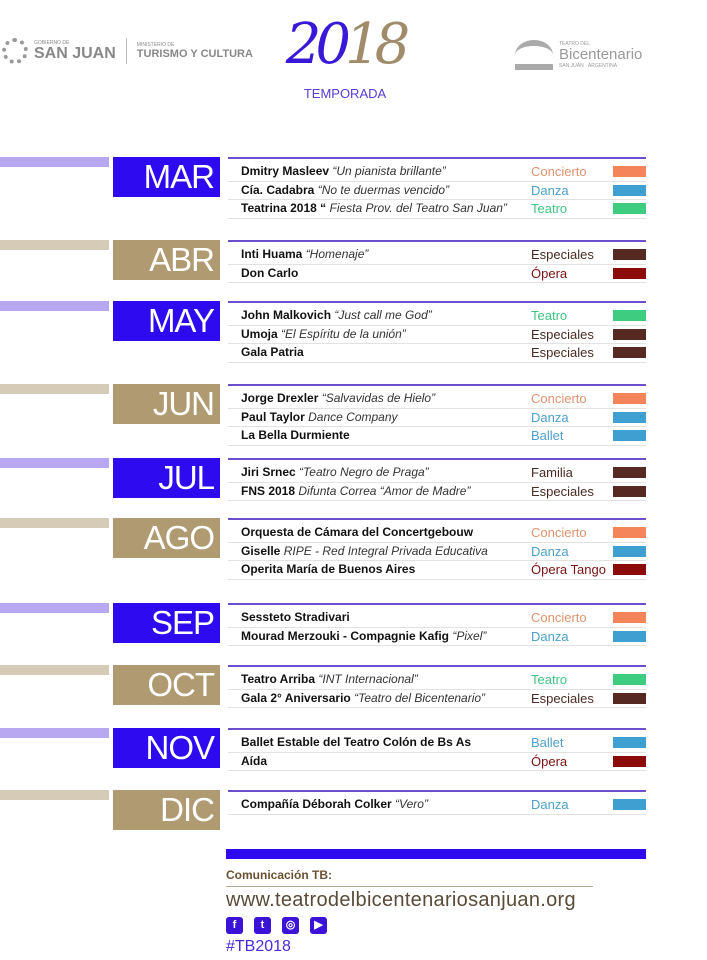 The width and height of the screenshot is (707, 960). What do you see at coordinates (418, 208) in the screenshot?
I see `event-detail: Fiesta Prov. del Teatro San Juan”` at bounding box center [418, 208].